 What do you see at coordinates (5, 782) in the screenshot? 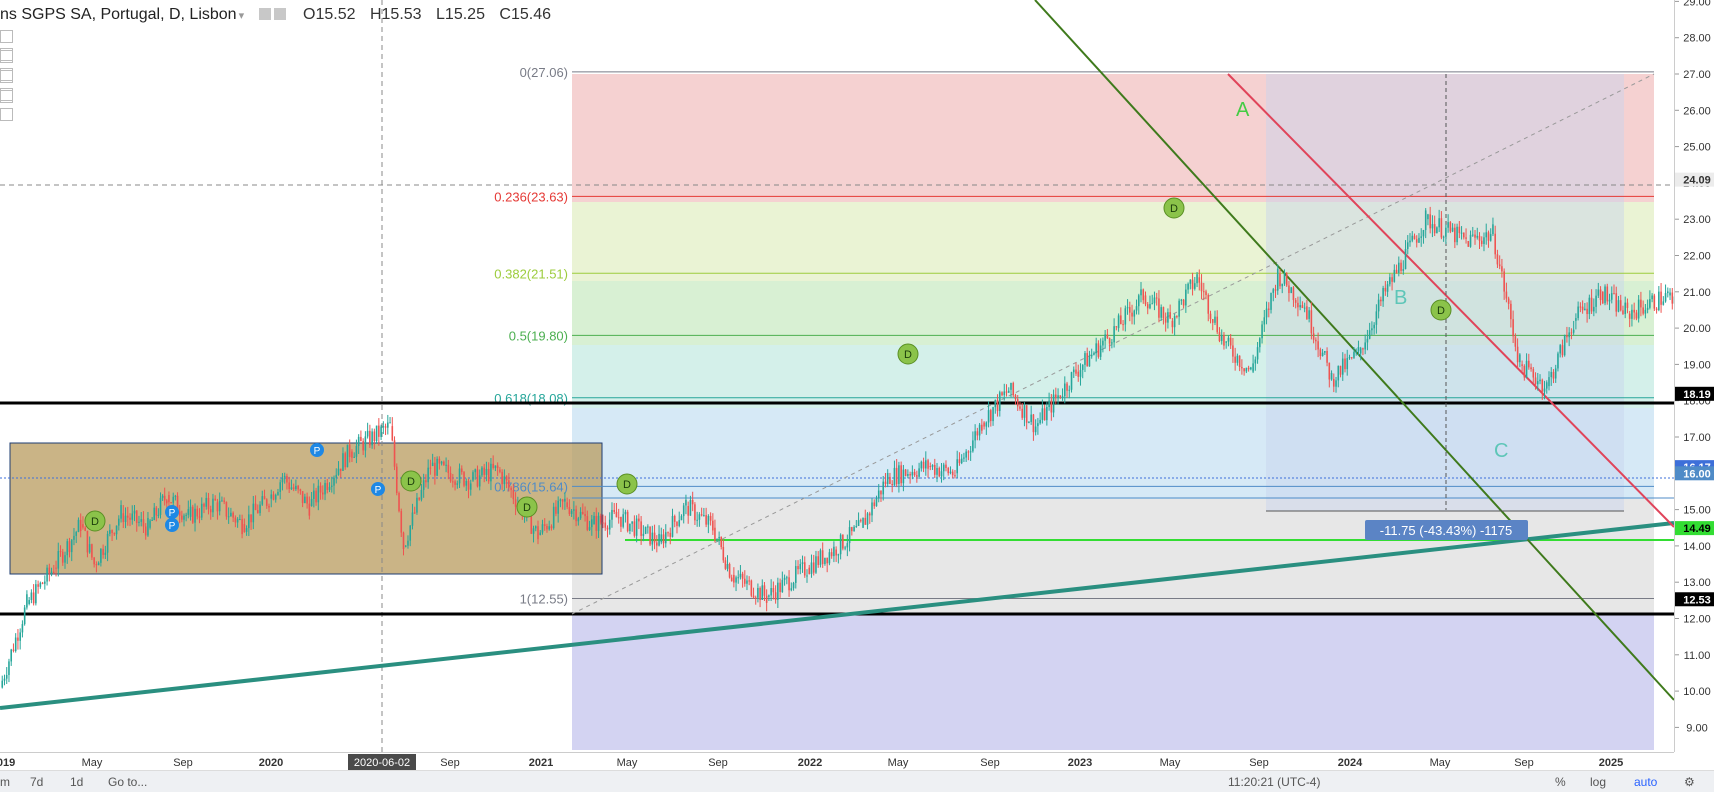
I see `range-button-m: m` at bounding box center [5, 782].